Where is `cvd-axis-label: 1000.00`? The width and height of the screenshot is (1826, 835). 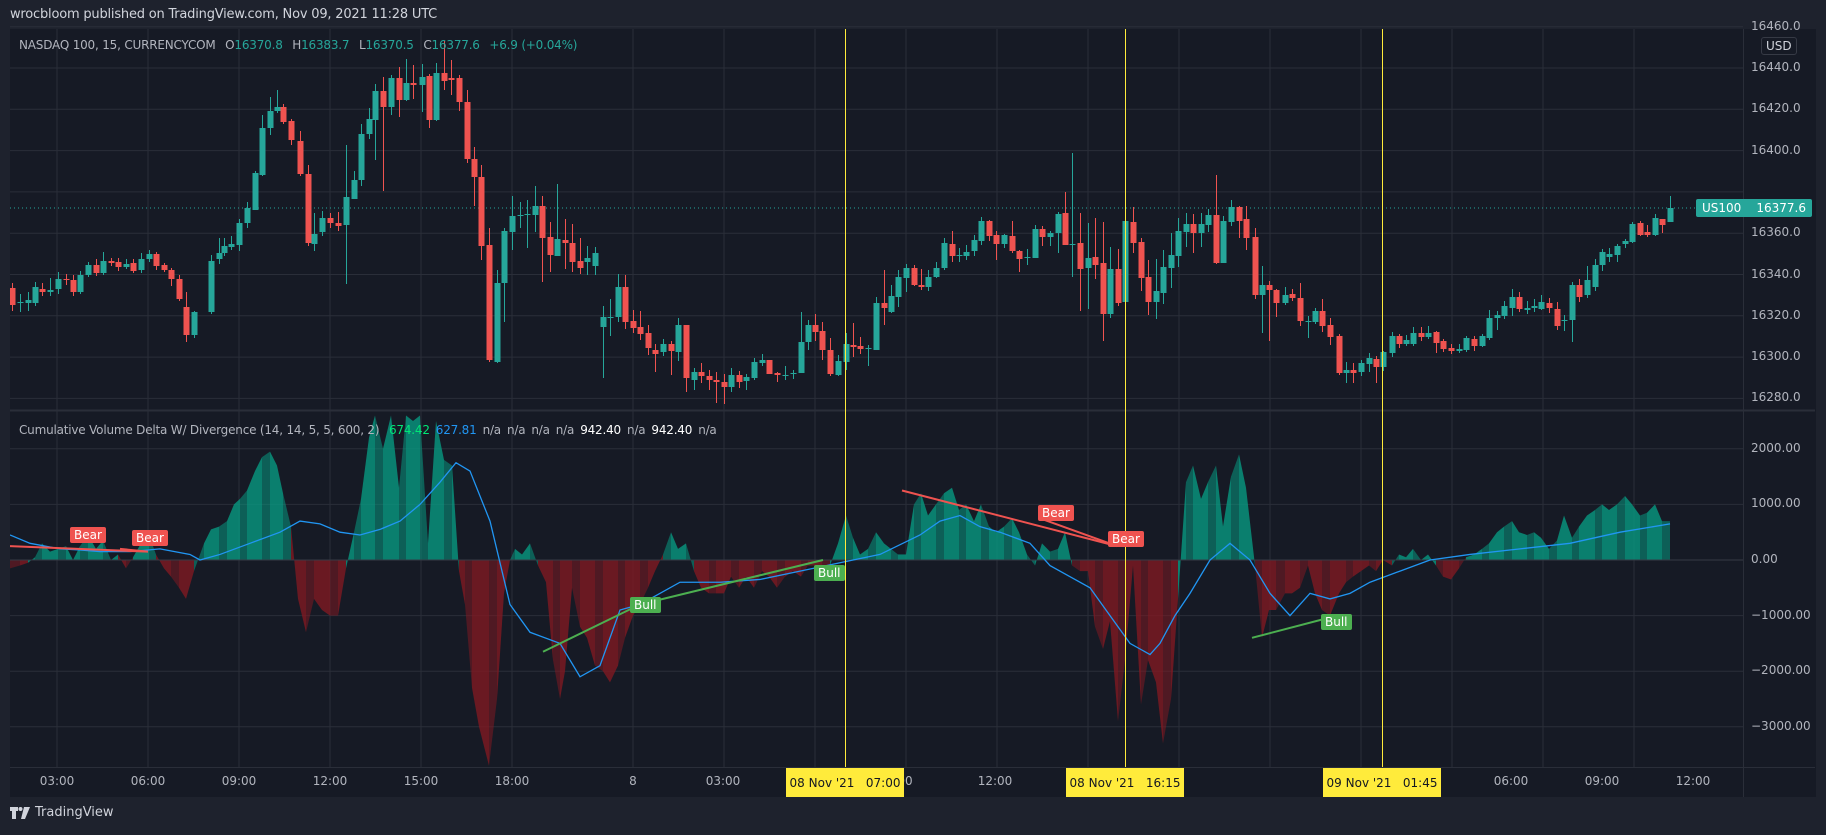 cvd-axis-label: 1000.00 is located at coordinates (1776, 503).